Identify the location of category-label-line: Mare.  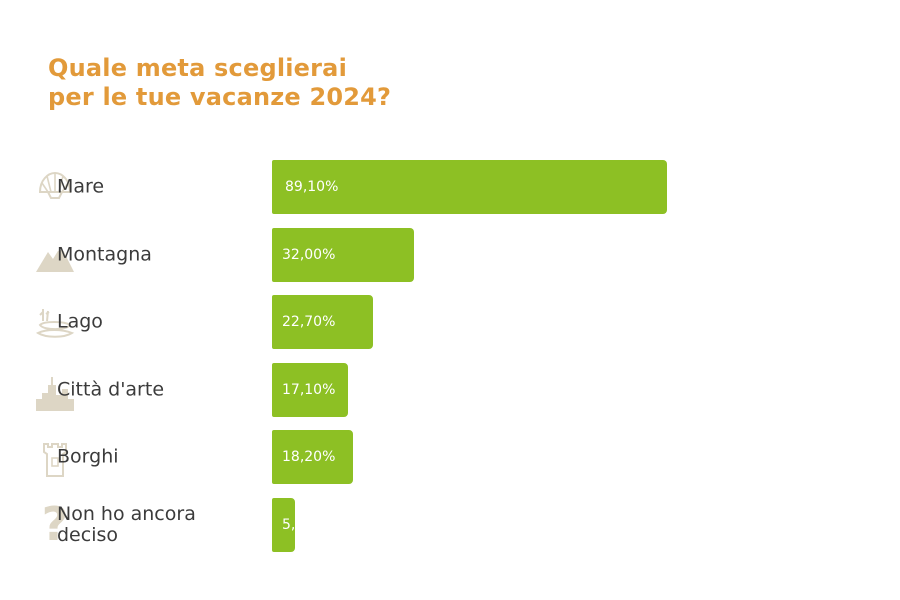
(81, 186).